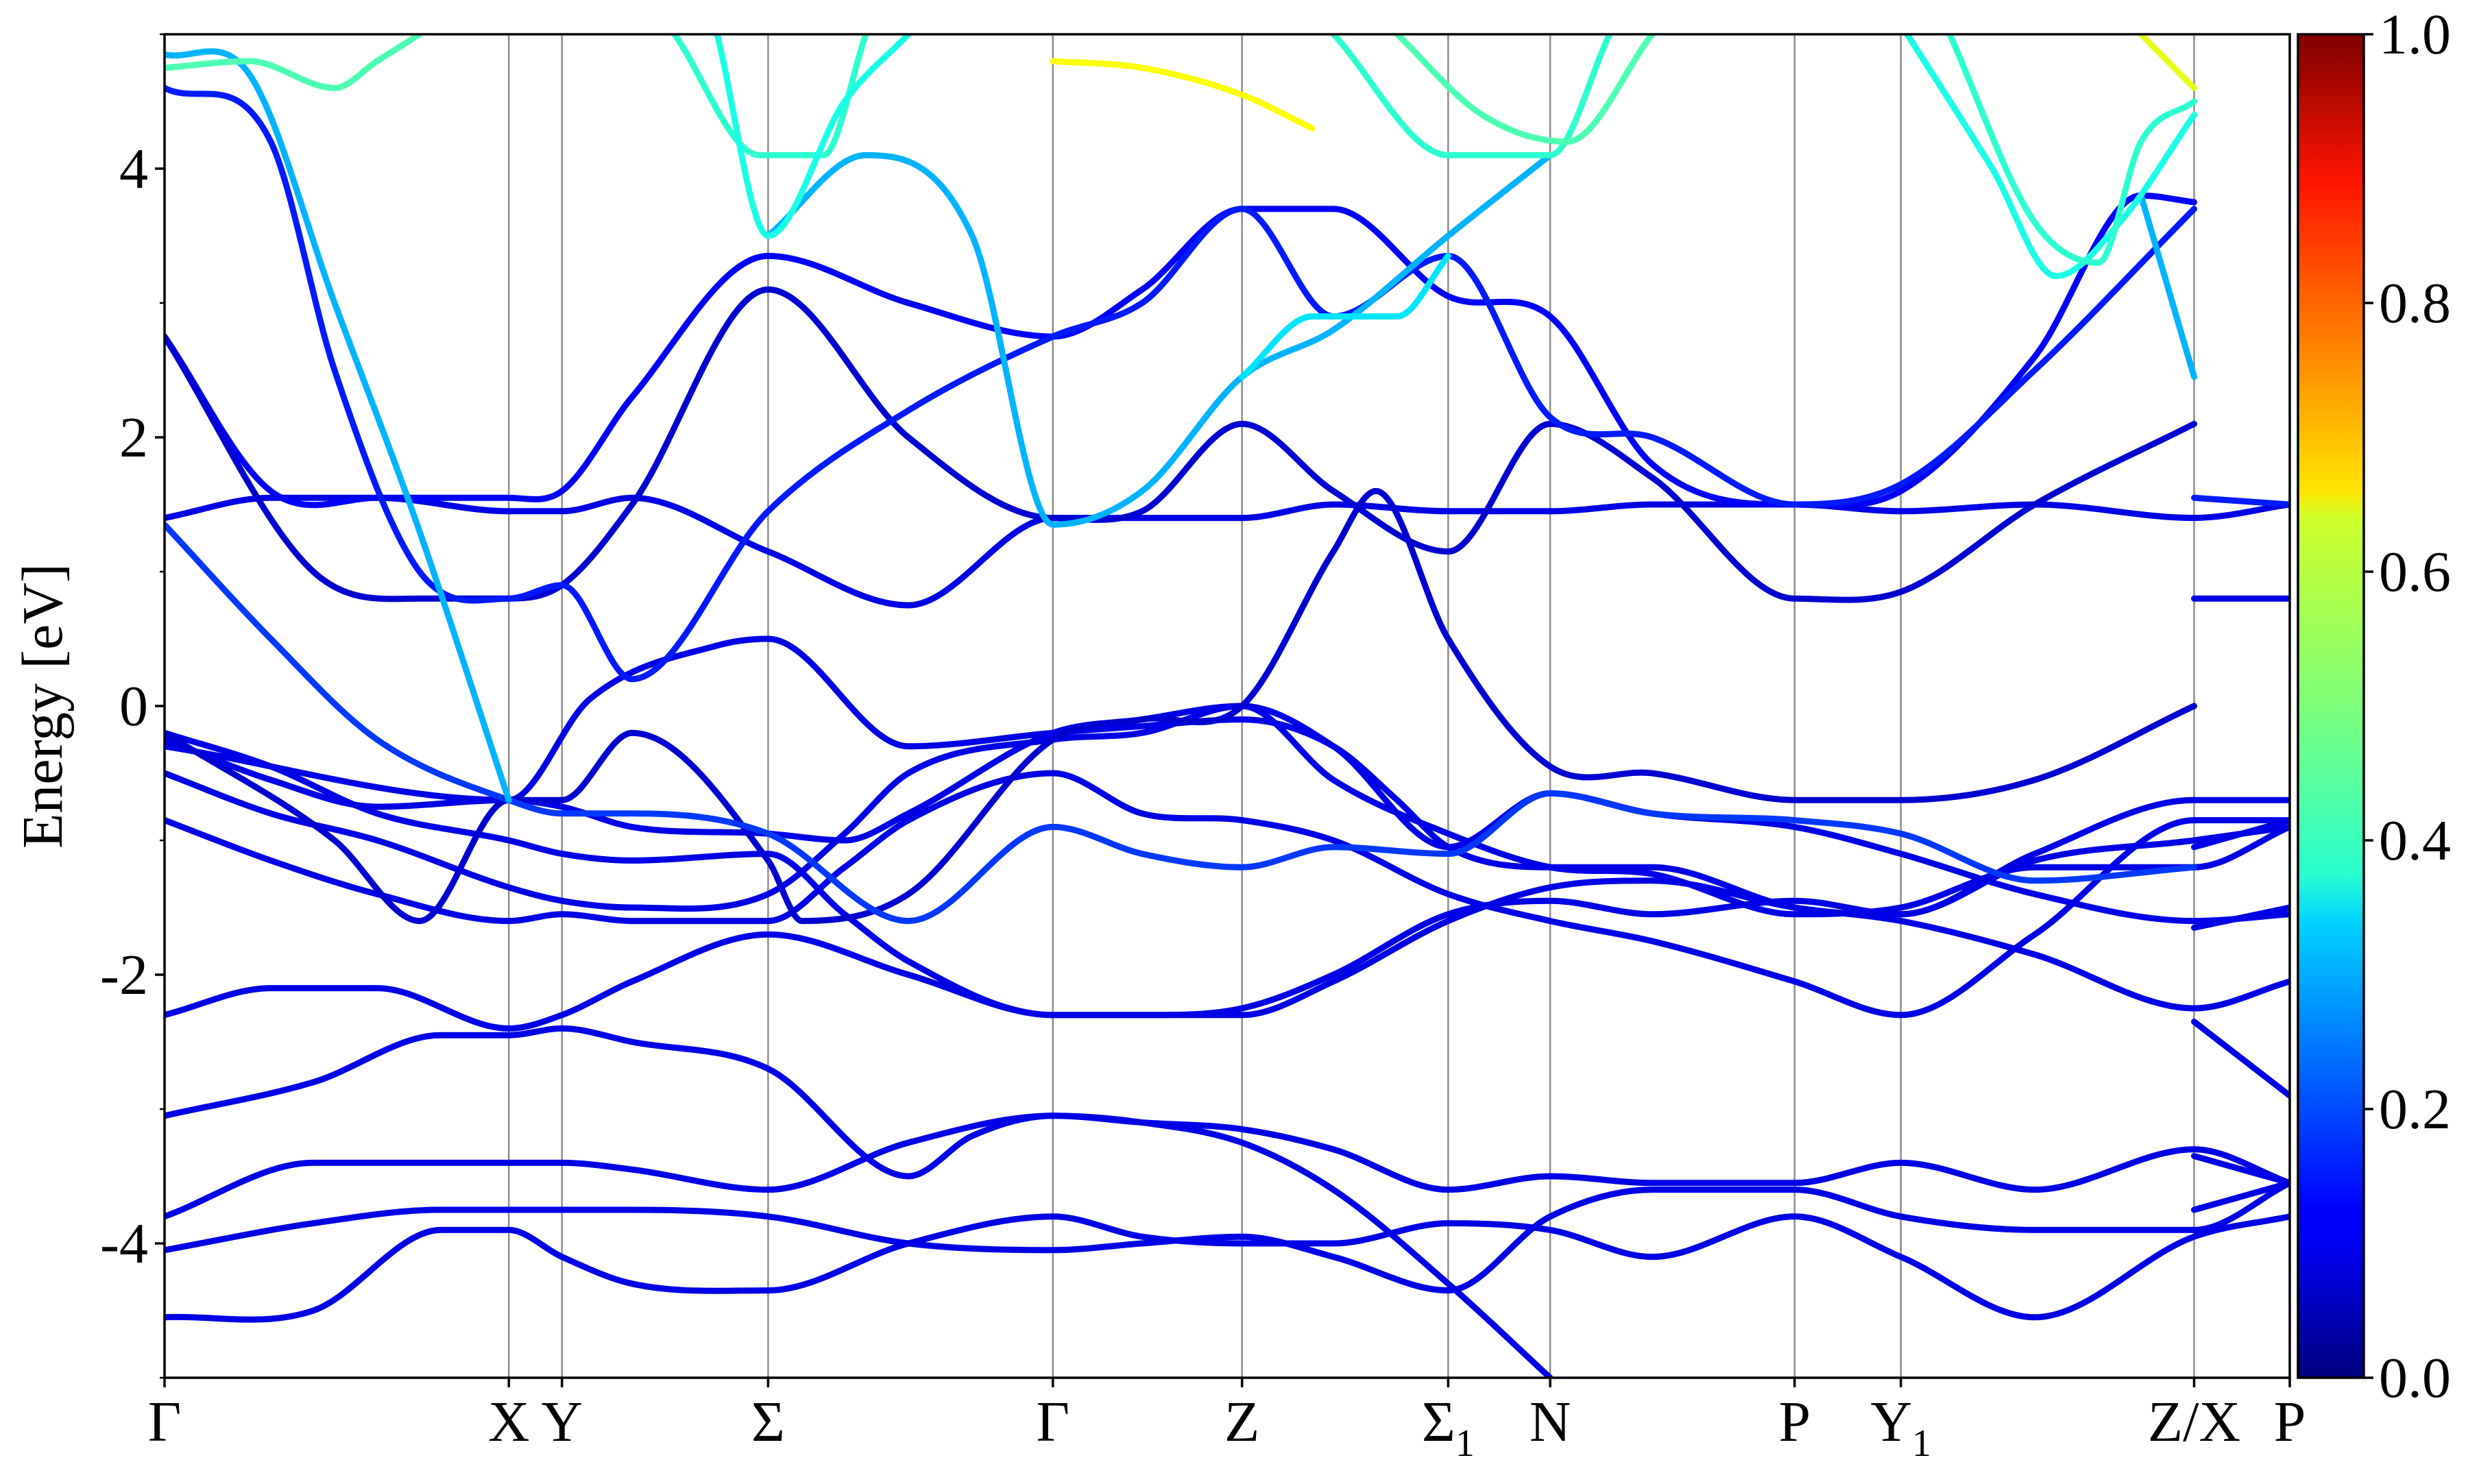 This screenshot has height=1484, width=2468. Describe the element at coordinates (2415, 1378) in the screenshot. I see `colorbar-tick-label-0: 0.0` at that location.